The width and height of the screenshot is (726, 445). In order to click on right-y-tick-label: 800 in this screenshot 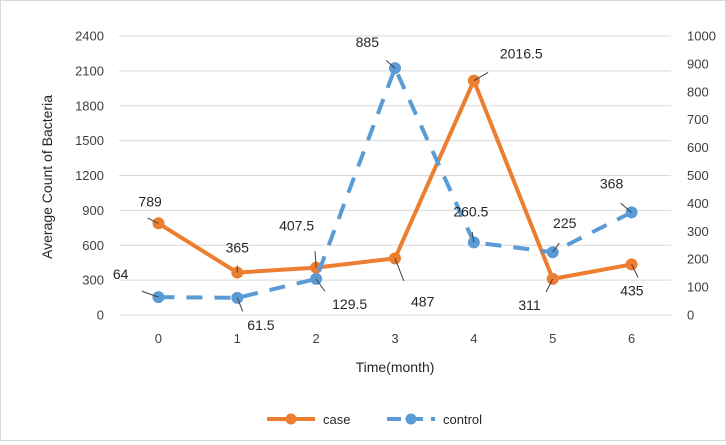, I will do `click(698, 91)`.